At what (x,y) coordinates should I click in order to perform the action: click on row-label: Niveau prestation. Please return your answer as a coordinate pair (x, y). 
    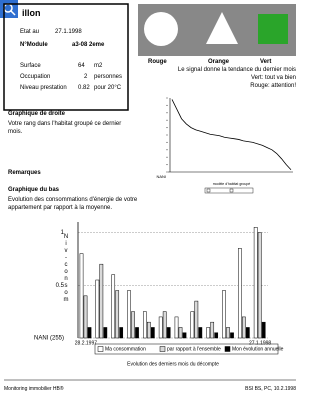
    Looking at the image, I should click on (43, 88).